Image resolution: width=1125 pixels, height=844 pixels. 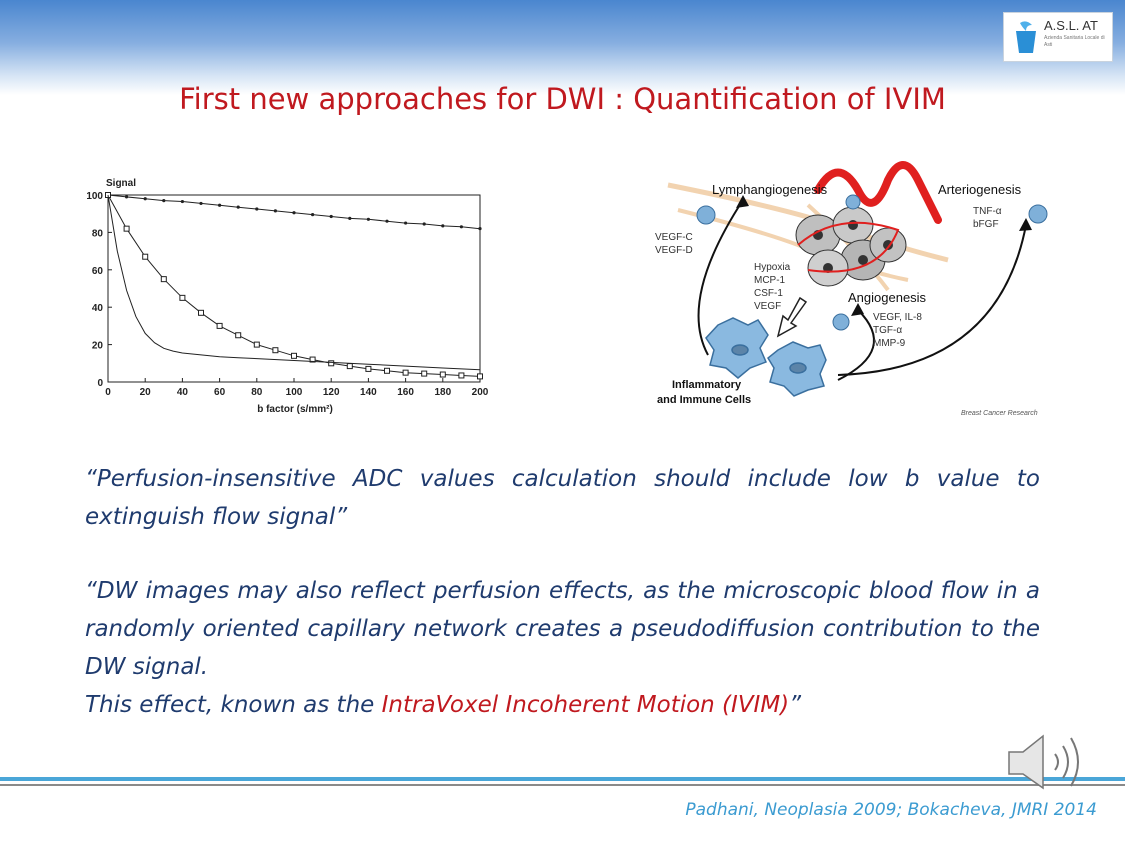 What do you see at coordinates (768, 293) in the screenshot?
I see `label-csf1: CSF-1` at bounding box center [768, 293].